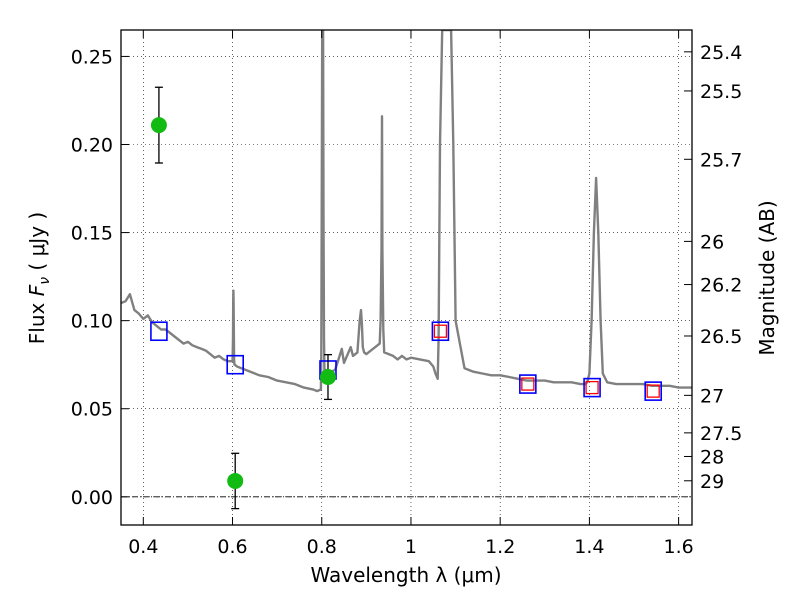 Image resolution: width=800 pixels, height=600 pixels. Describe the element at coordinates (37, 244) in the screenshot. I see `y-axis-title-unit: ( μJy )` at that location.